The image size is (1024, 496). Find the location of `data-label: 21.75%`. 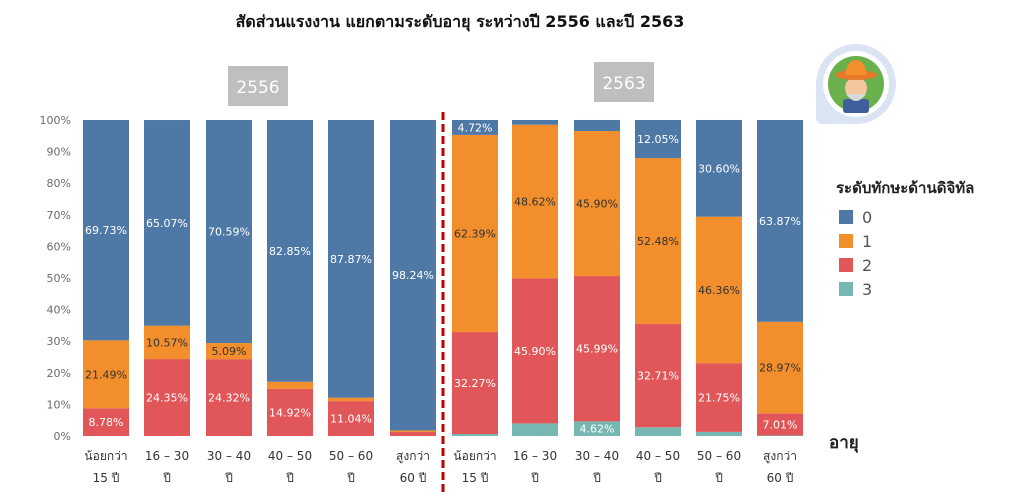

data-label: 21.75% is located at coordinates (719, 398).